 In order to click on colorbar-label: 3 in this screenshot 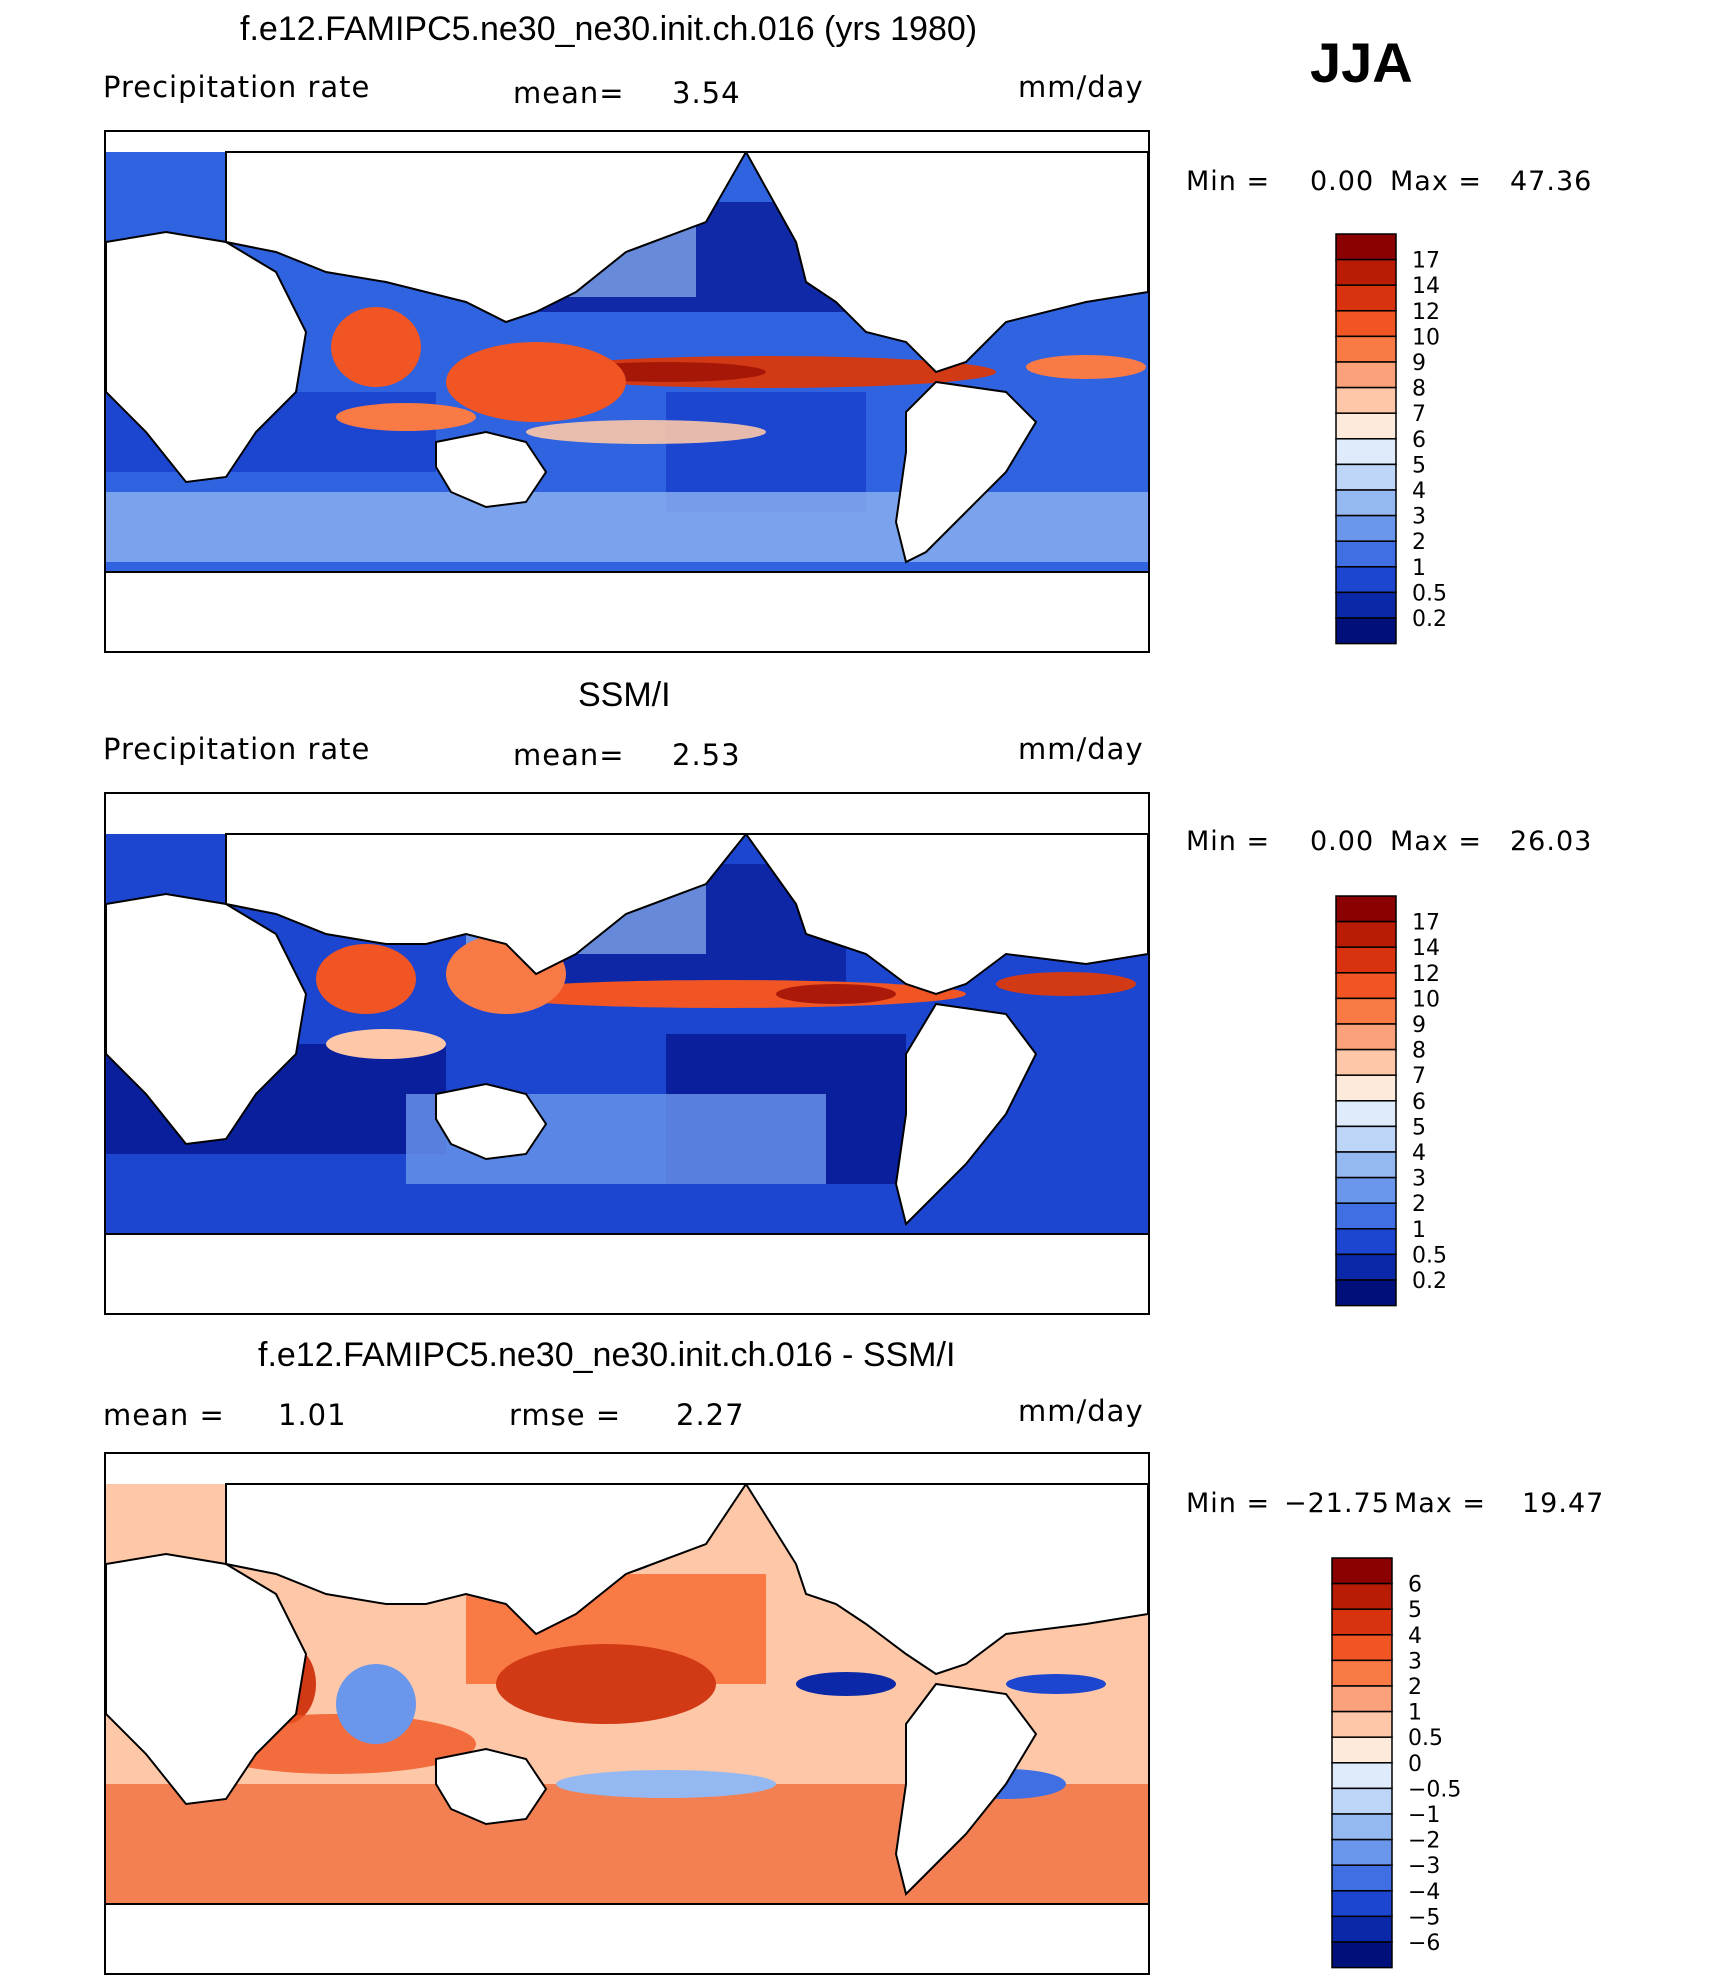, I will do `click(1415, 1661)`.